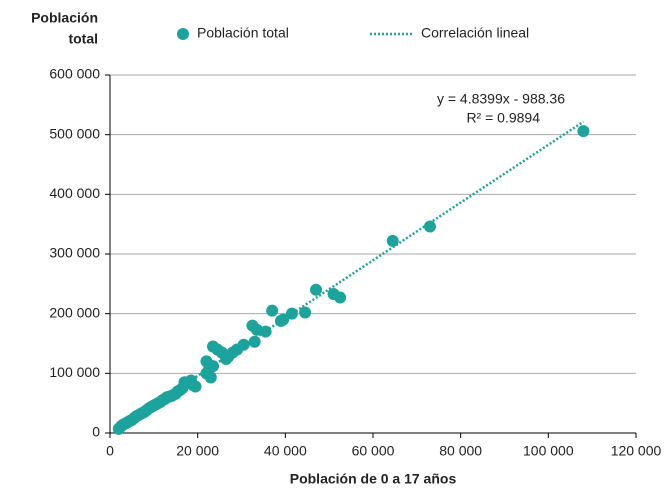 Image resolution: width=669 pixels, height=495 pixels. Describe the element at coordinates (74, 372) in the screenshot. I see `y-tick-label: 100 000` at that location.